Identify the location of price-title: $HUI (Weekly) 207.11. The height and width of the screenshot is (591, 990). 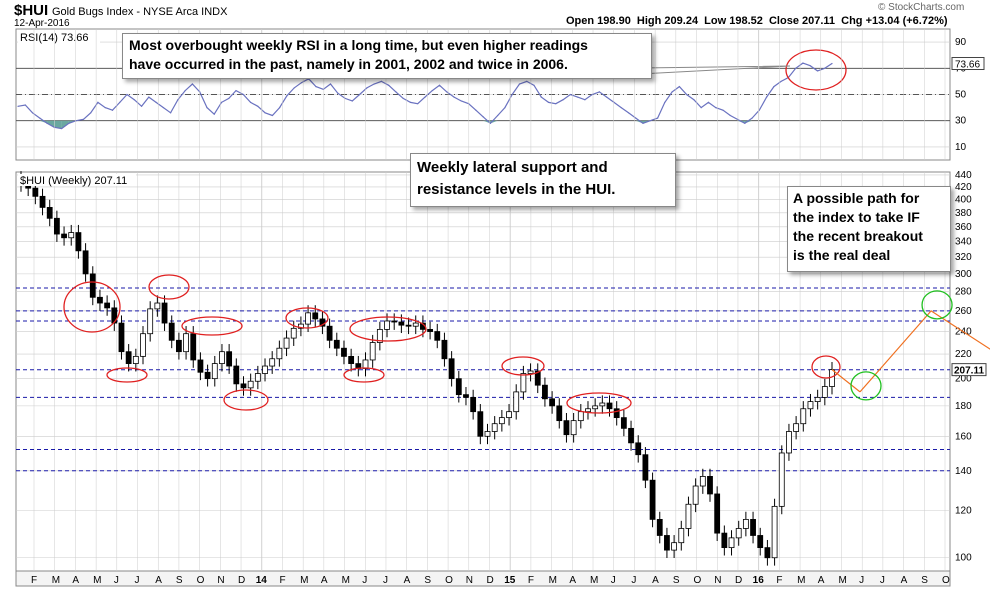
(73, 181).